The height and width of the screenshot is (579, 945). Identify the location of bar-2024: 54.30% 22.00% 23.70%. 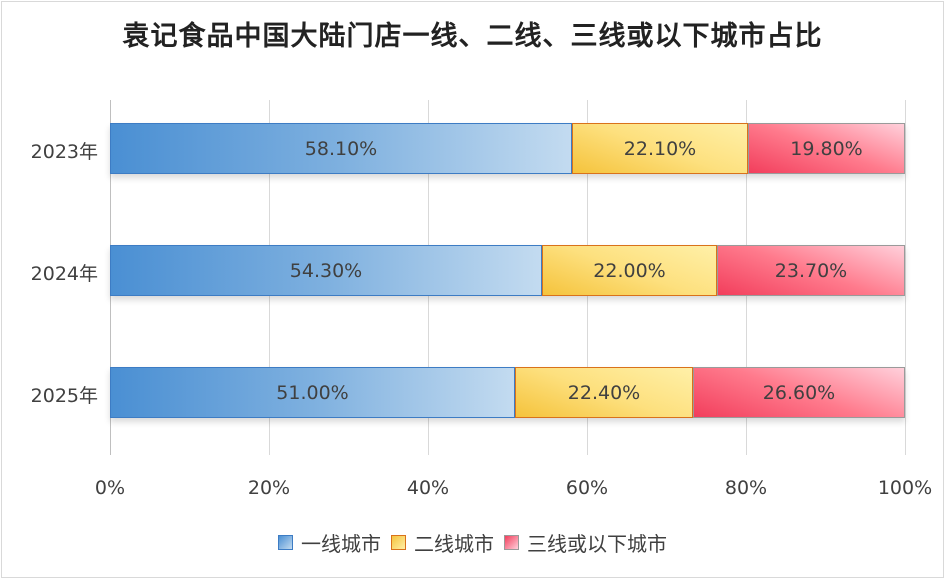
(507, 270).